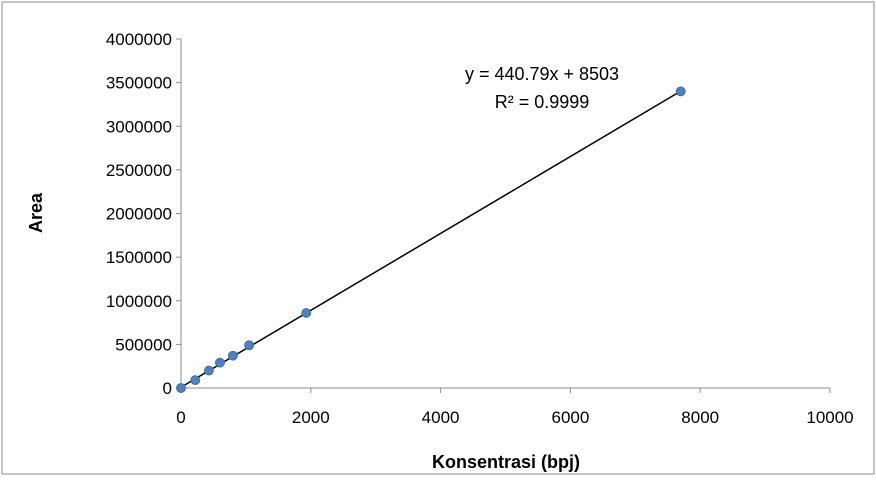 Image resolution: width=876 pixels, height=481 pixels. I want to click on y-tick-label: 2000000, so click(139, 214).